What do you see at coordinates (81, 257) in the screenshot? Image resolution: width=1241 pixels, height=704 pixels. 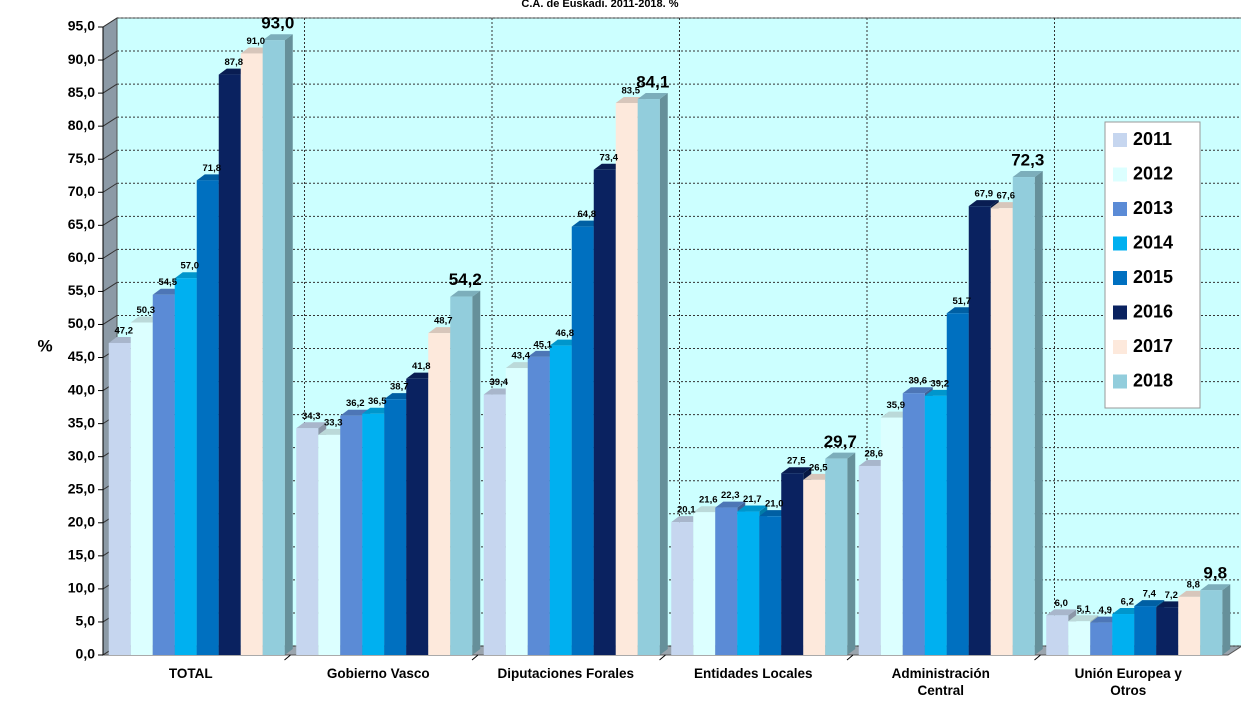 I see `y-tick-label: 60,0` at bounding box center [81, 257].